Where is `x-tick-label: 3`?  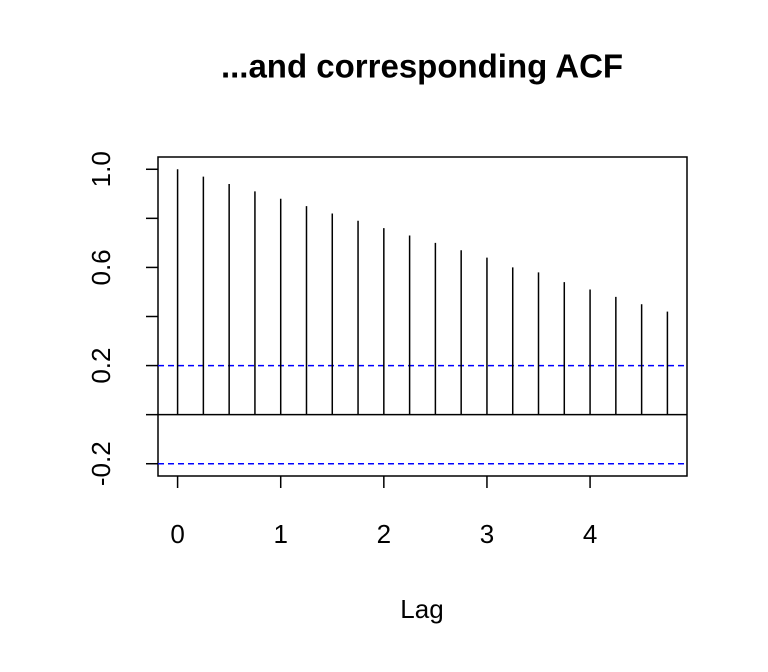 x-tick-label: 3 is located at coordinates (487, 534).